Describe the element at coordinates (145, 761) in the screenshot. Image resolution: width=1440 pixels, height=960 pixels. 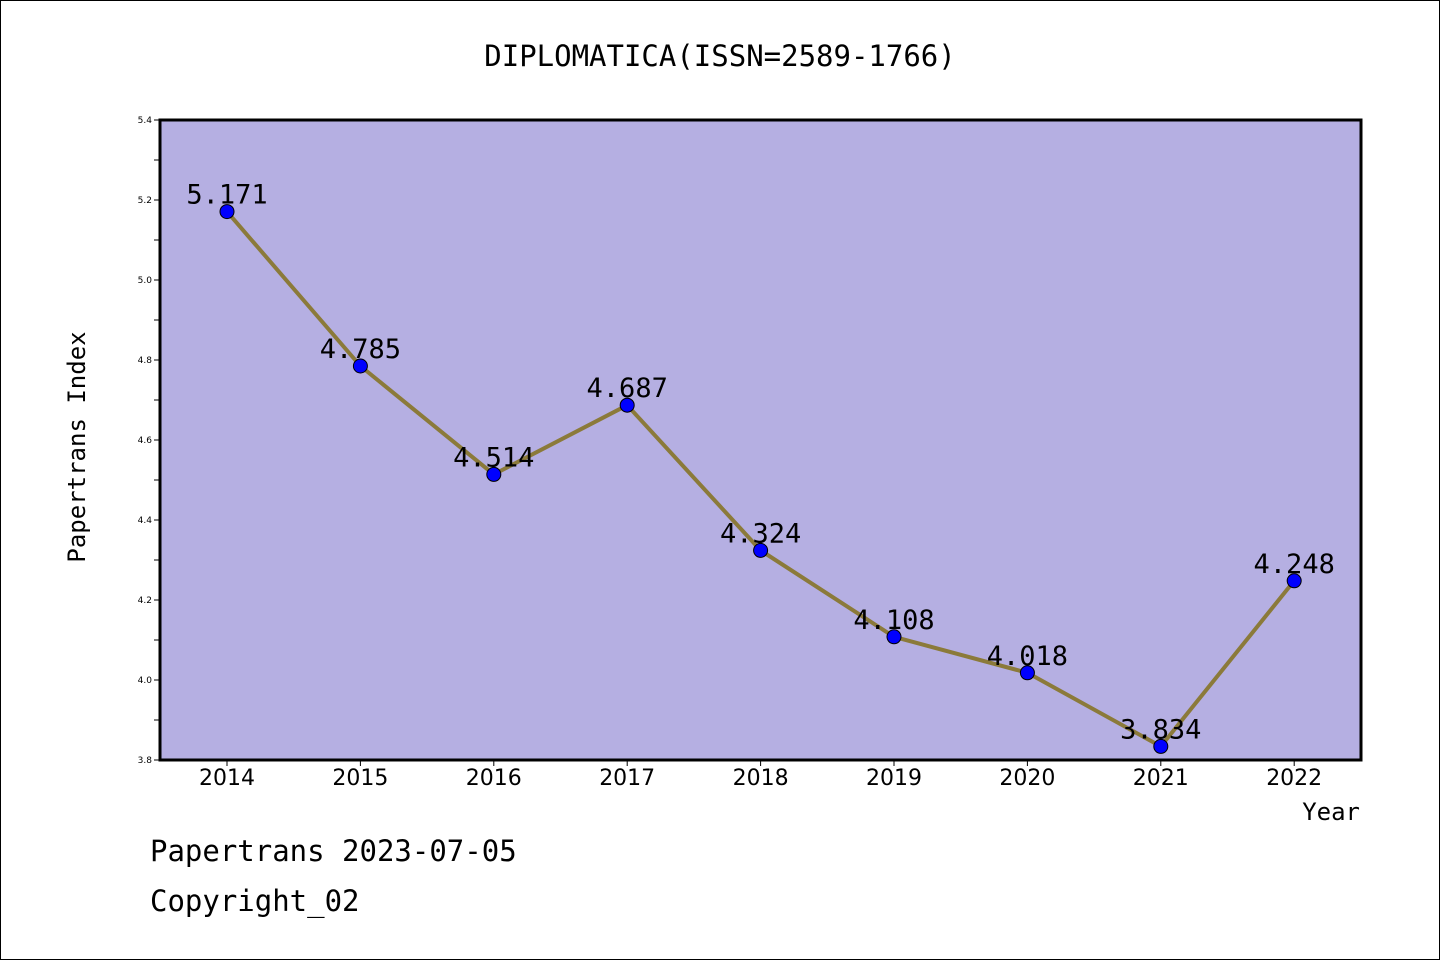
I see `y-tick-label: 3.8` at that location.